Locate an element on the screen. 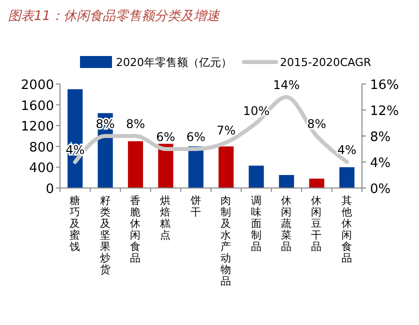 The height and width of the screenshot is (325, 419). y2-tick-label: 4% is located at coordinates (380, 163).